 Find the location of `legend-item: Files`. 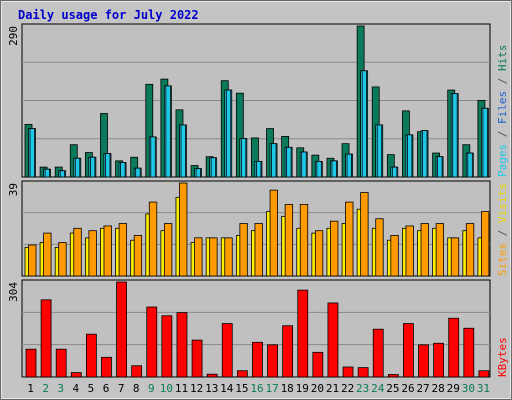

legend-item: Files is located at coordinates (502, 107).